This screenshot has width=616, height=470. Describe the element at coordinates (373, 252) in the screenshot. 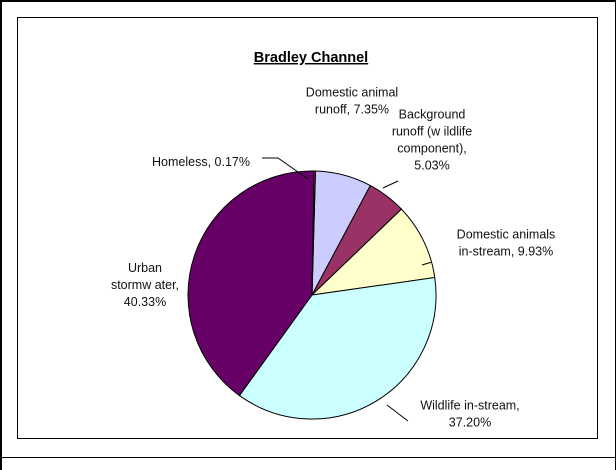

I see `pie-slice-domestic-animals-in-stream` at that location.